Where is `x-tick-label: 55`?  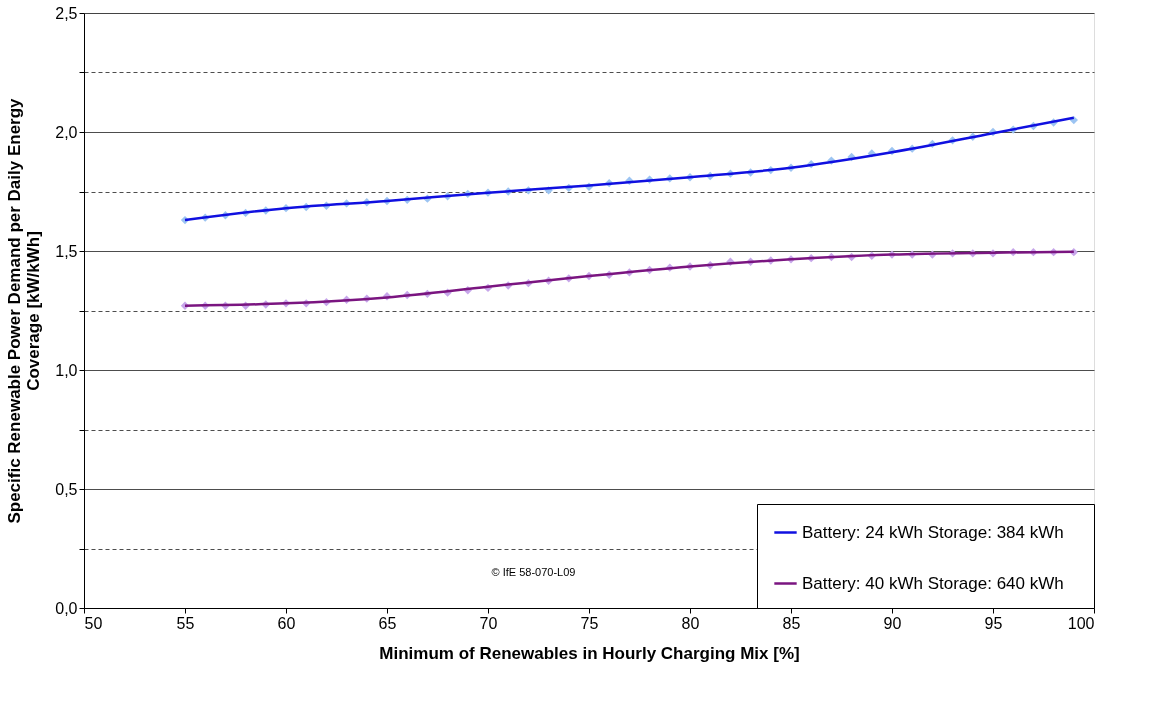
x-tick-label: 55 is located at coordinates (185, 623).